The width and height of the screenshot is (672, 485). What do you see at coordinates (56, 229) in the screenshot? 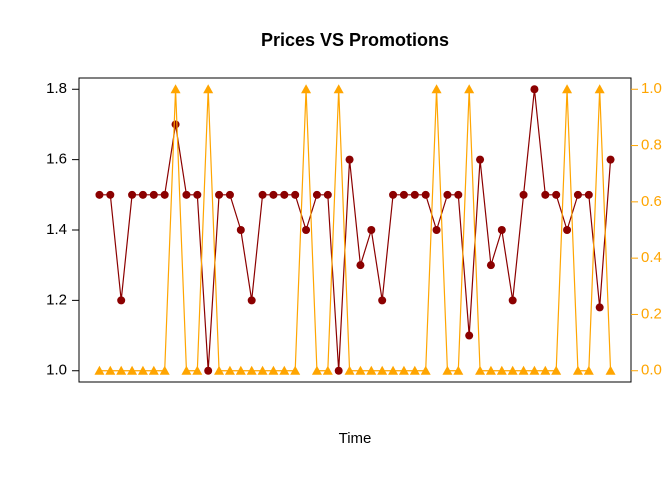
I see `y-tick-label: 1.4` at bounding box center [56, 229].